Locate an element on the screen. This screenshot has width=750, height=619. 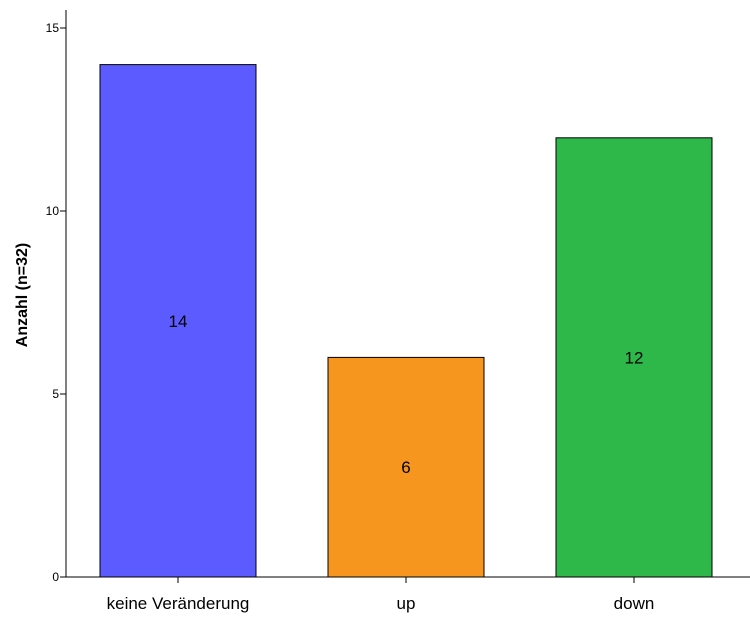
data-label: 12 is located at coordinates (634, 357).